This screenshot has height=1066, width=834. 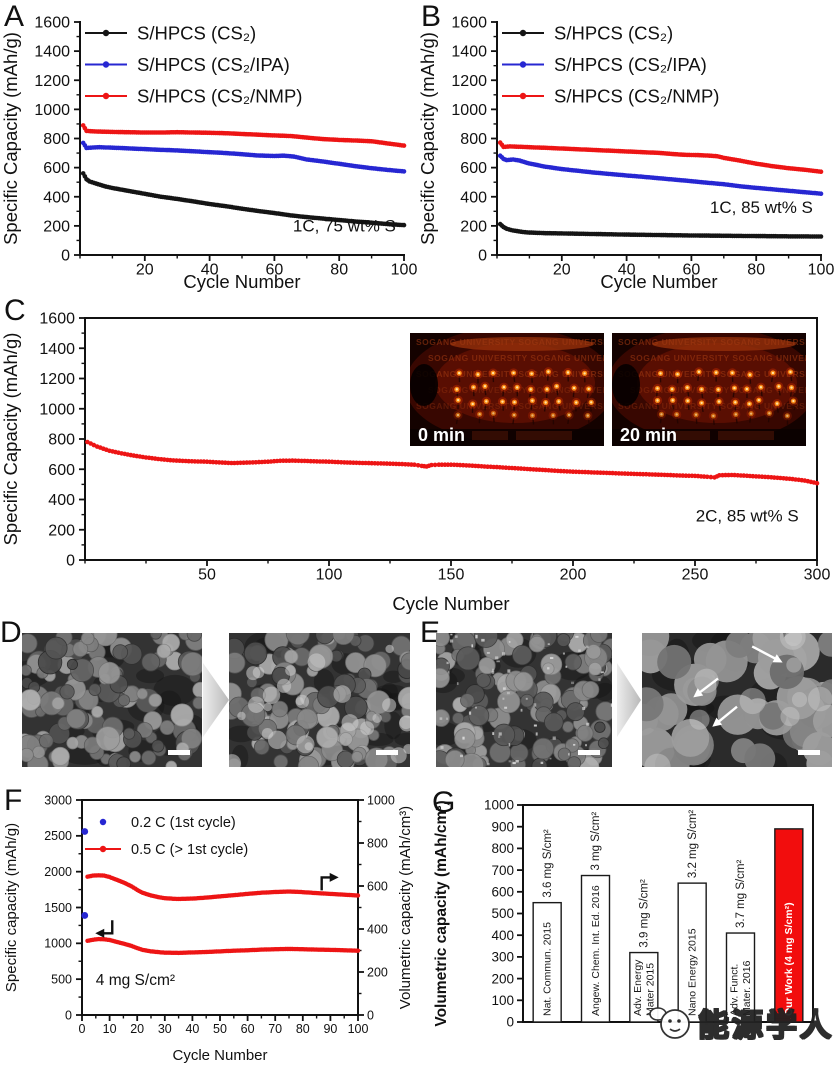 I want to click on panel-label-e: E, so click(x=430, y=632).